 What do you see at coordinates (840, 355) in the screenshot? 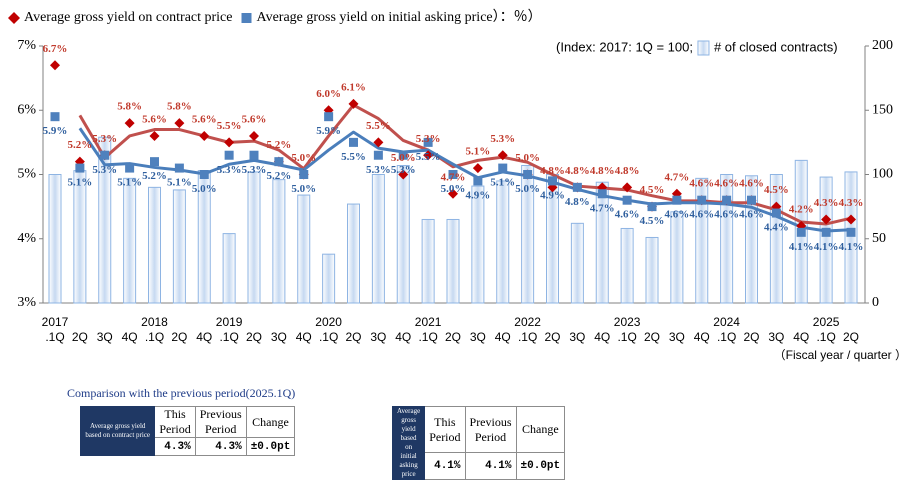
I see `x-axis-title: （Fiscal year / quarter ）` at bounding box center [840, 355].